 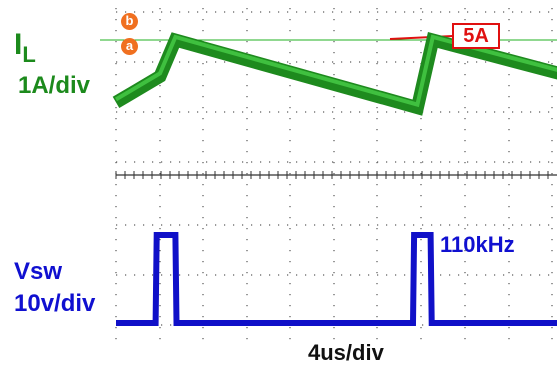 I want to click on time-scale-label: 4us/div, so click(x=346, y=353).